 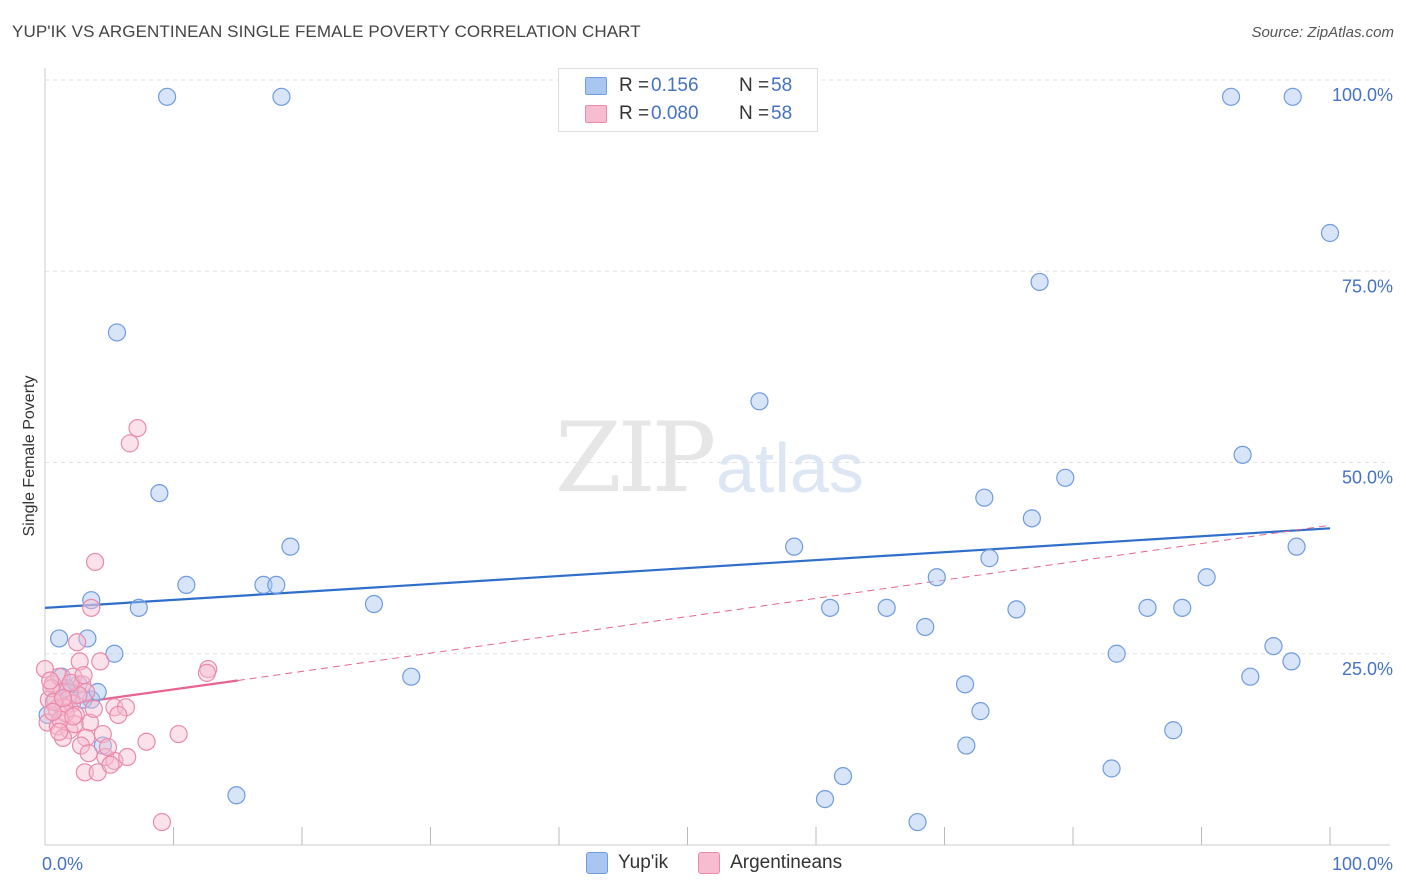 I want to click on legend-row-yupik: R = 0.156 N = 58, so click(x=675, y=86).